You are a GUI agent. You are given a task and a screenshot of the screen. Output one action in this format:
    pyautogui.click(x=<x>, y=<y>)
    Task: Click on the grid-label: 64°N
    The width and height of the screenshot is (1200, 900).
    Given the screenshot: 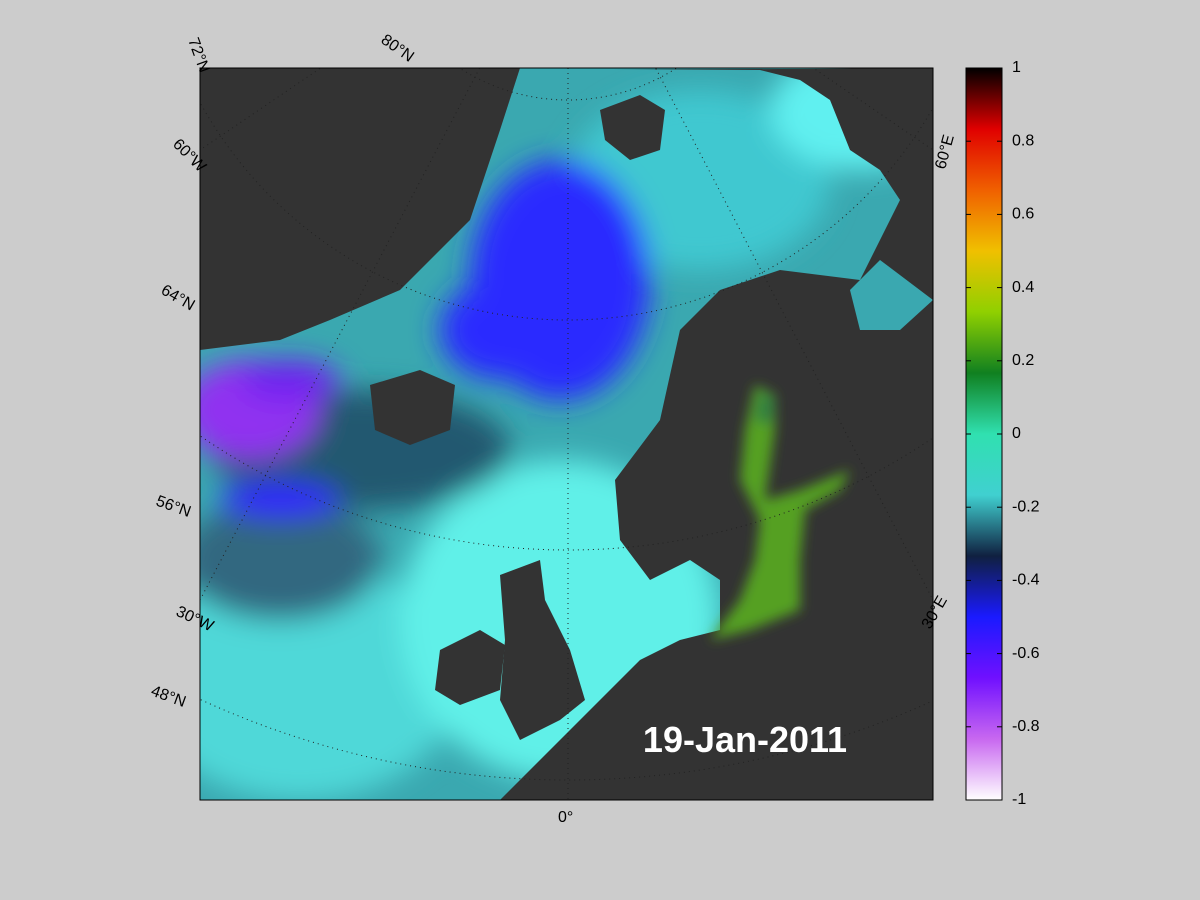 What is the action you would take?
    pyautogui.click(x=177, y=298)
    